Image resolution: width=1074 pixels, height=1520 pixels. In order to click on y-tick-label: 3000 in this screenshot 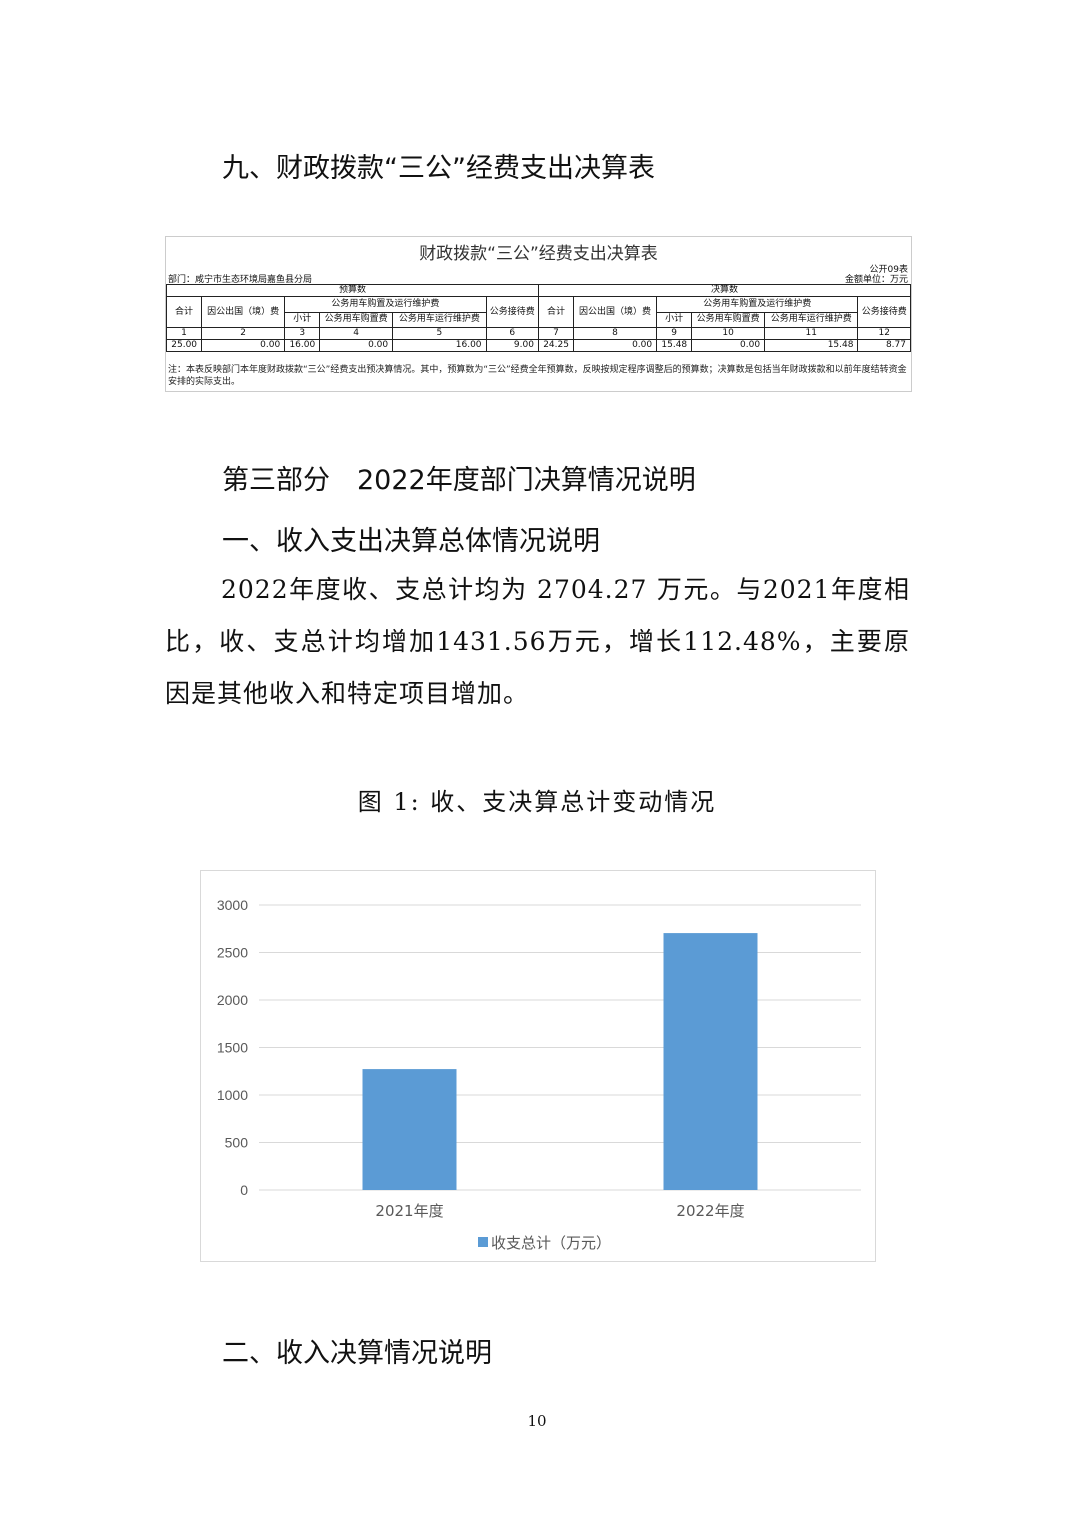, I will do `click(232, 905)`.